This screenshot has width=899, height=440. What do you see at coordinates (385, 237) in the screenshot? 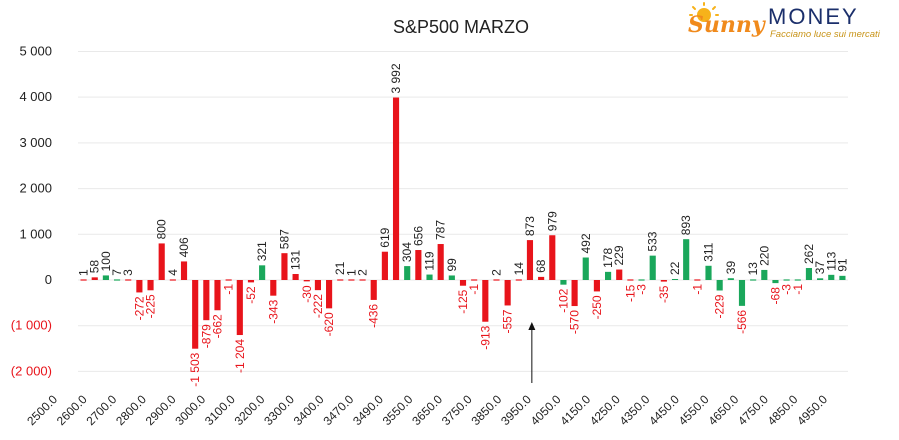
I see `data-label: 619` at bounding box center [385, 237].